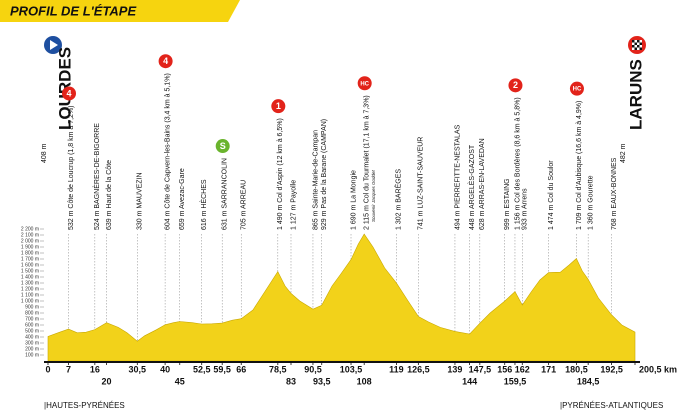  Describe the element at coordinates (84, 405) in the screenshot. I see `region-left: |HAUTES-PYRÉNÉES` at that location.